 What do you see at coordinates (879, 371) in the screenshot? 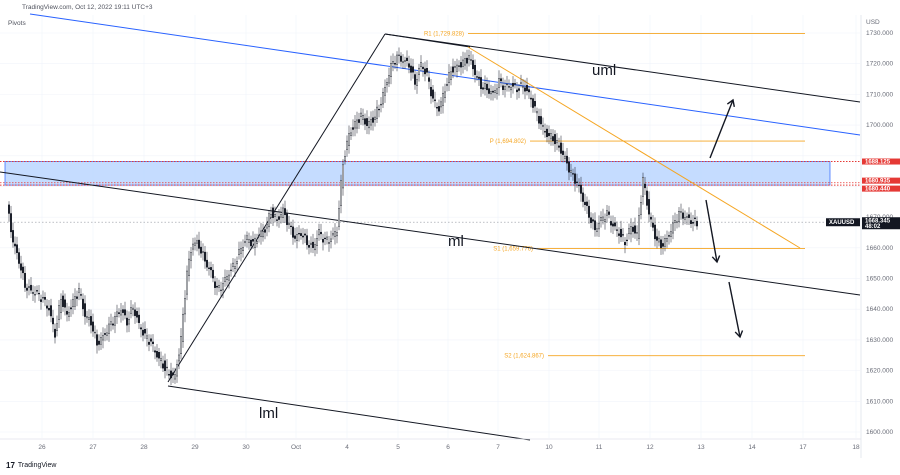
I see `y-tick-label: 1620.000` at bounding box center [879, 371].